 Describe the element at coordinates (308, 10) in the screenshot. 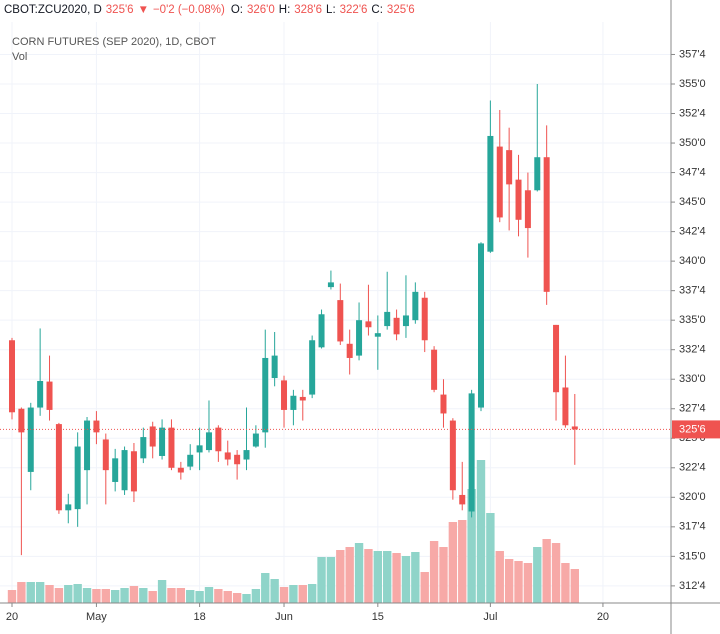

I see `high-value: 328'6` at that location.